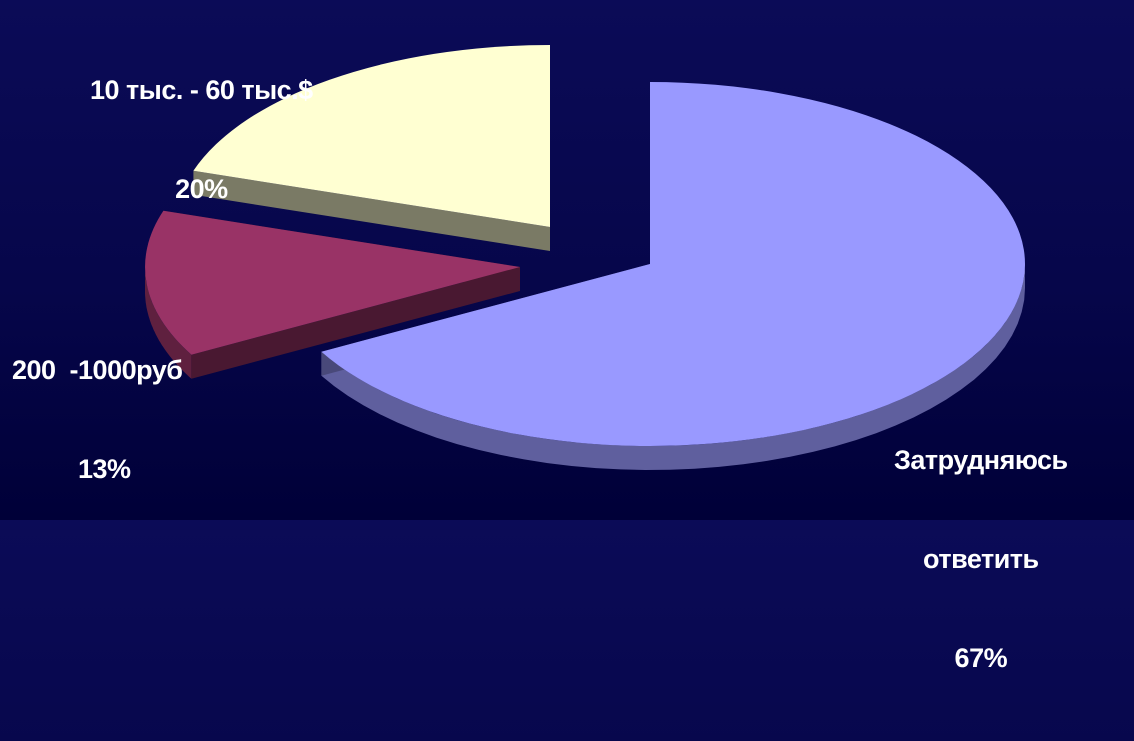  I want to click on pie-slice-10k-60k-usd, so click(371, 148).